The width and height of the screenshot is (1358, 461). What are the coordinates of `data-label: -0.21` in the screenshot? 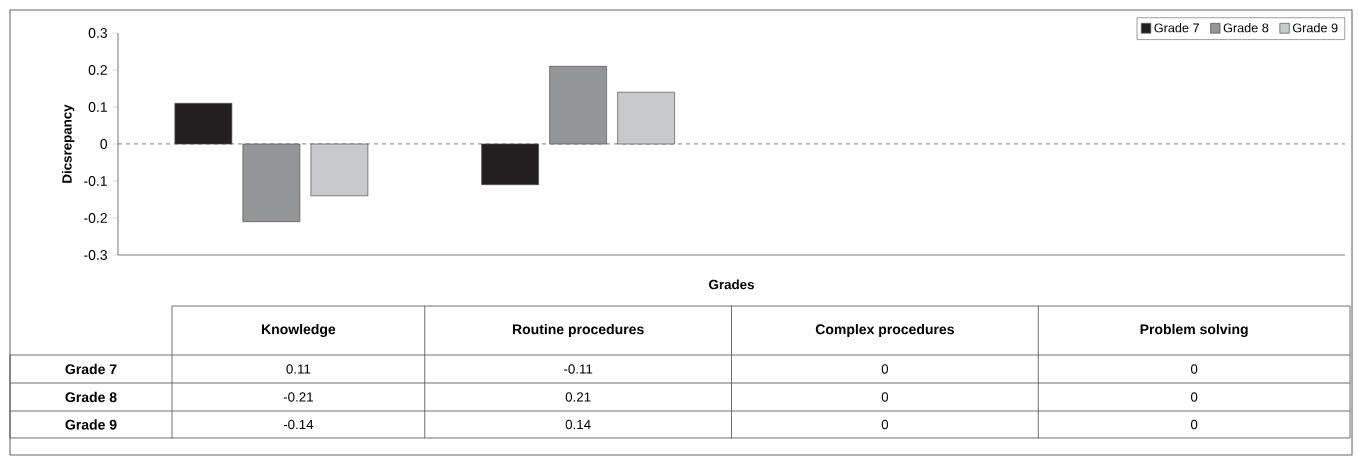 It's located at (298, 397).